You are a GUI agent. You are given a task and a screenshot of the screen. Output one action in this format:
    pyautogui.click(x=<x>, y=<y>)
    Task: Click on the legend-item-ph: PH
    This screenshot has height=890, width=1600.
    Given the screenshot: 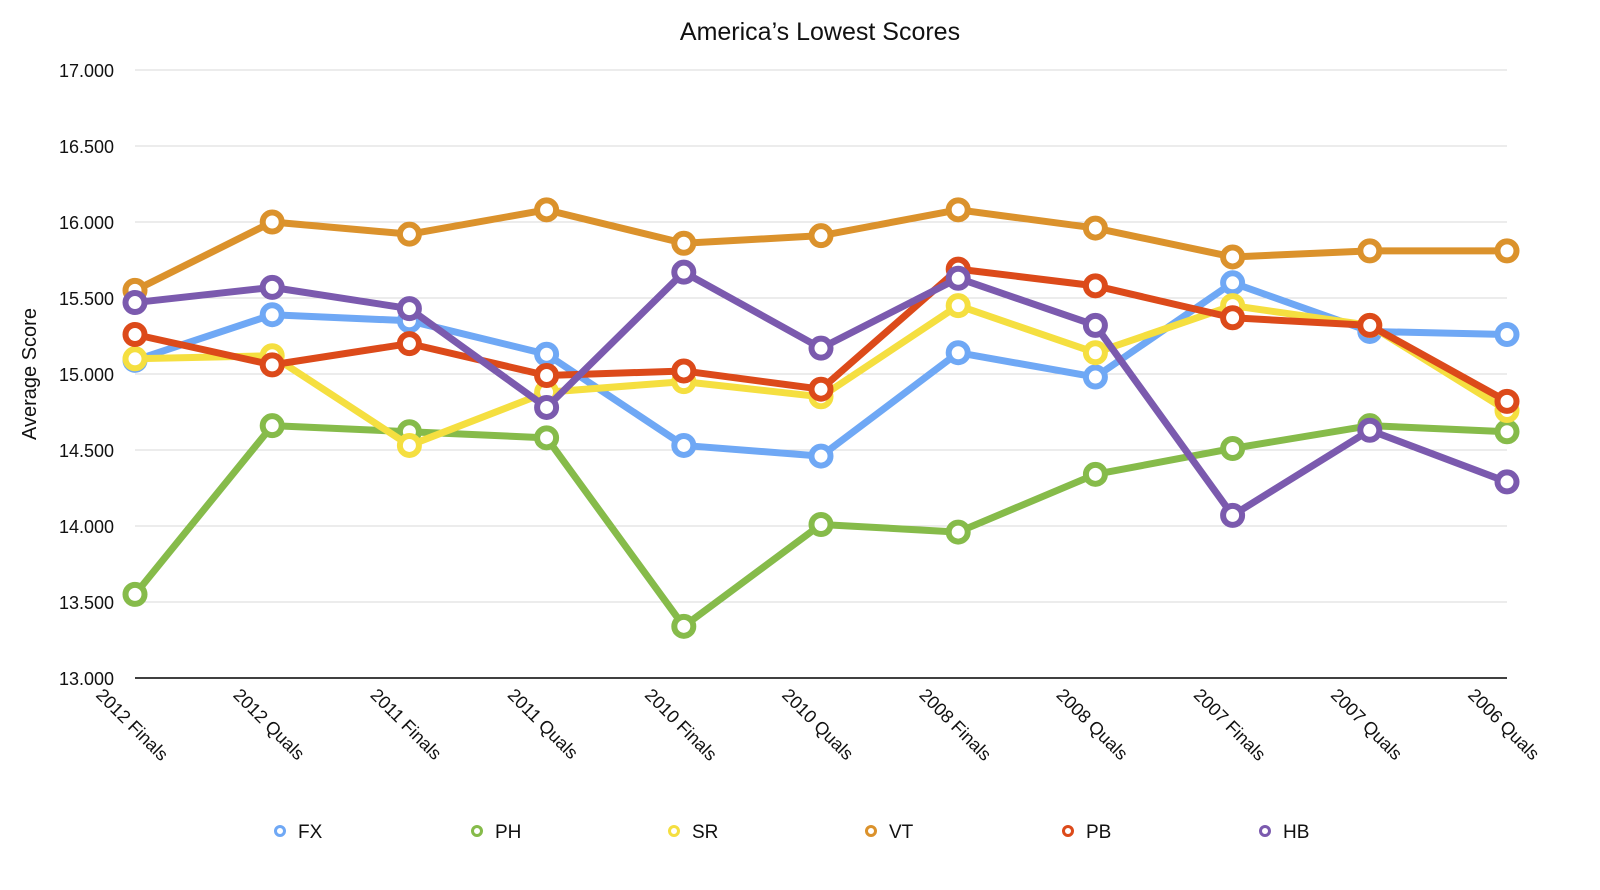 What is the action you would take?
    pyautogui.click(x=496, y=832)
    